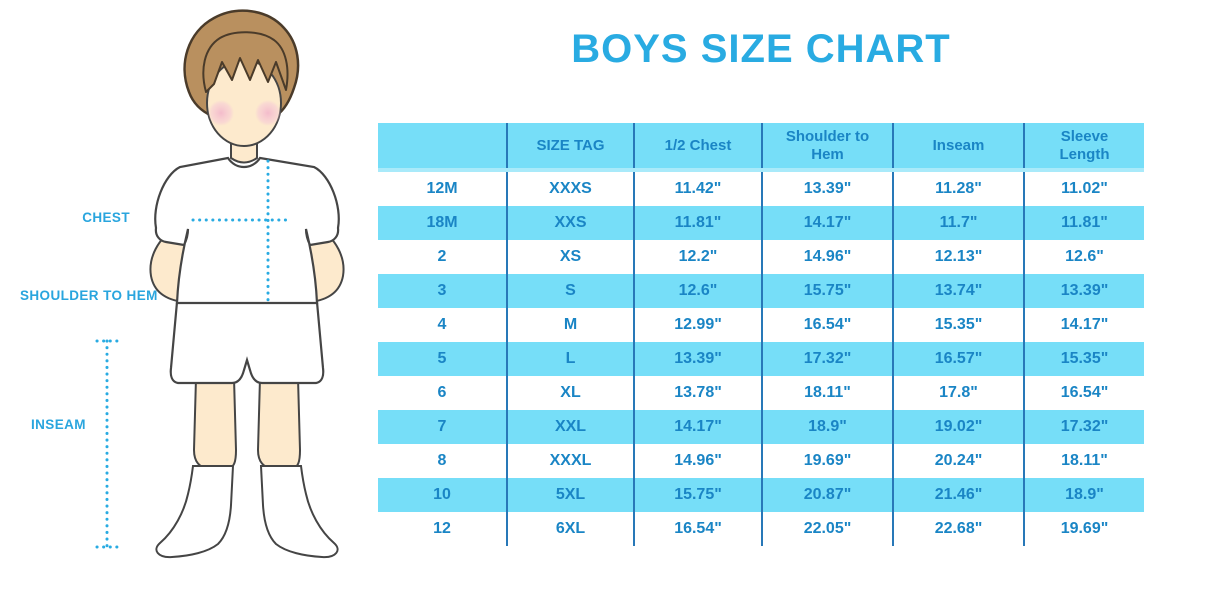 The width and height of the screenshot is (1214, 607). What do you see at coordinates (958, 257) in the screenshot?
I see `measurement-cell: 12.13"` at bounding box center [958, 257].